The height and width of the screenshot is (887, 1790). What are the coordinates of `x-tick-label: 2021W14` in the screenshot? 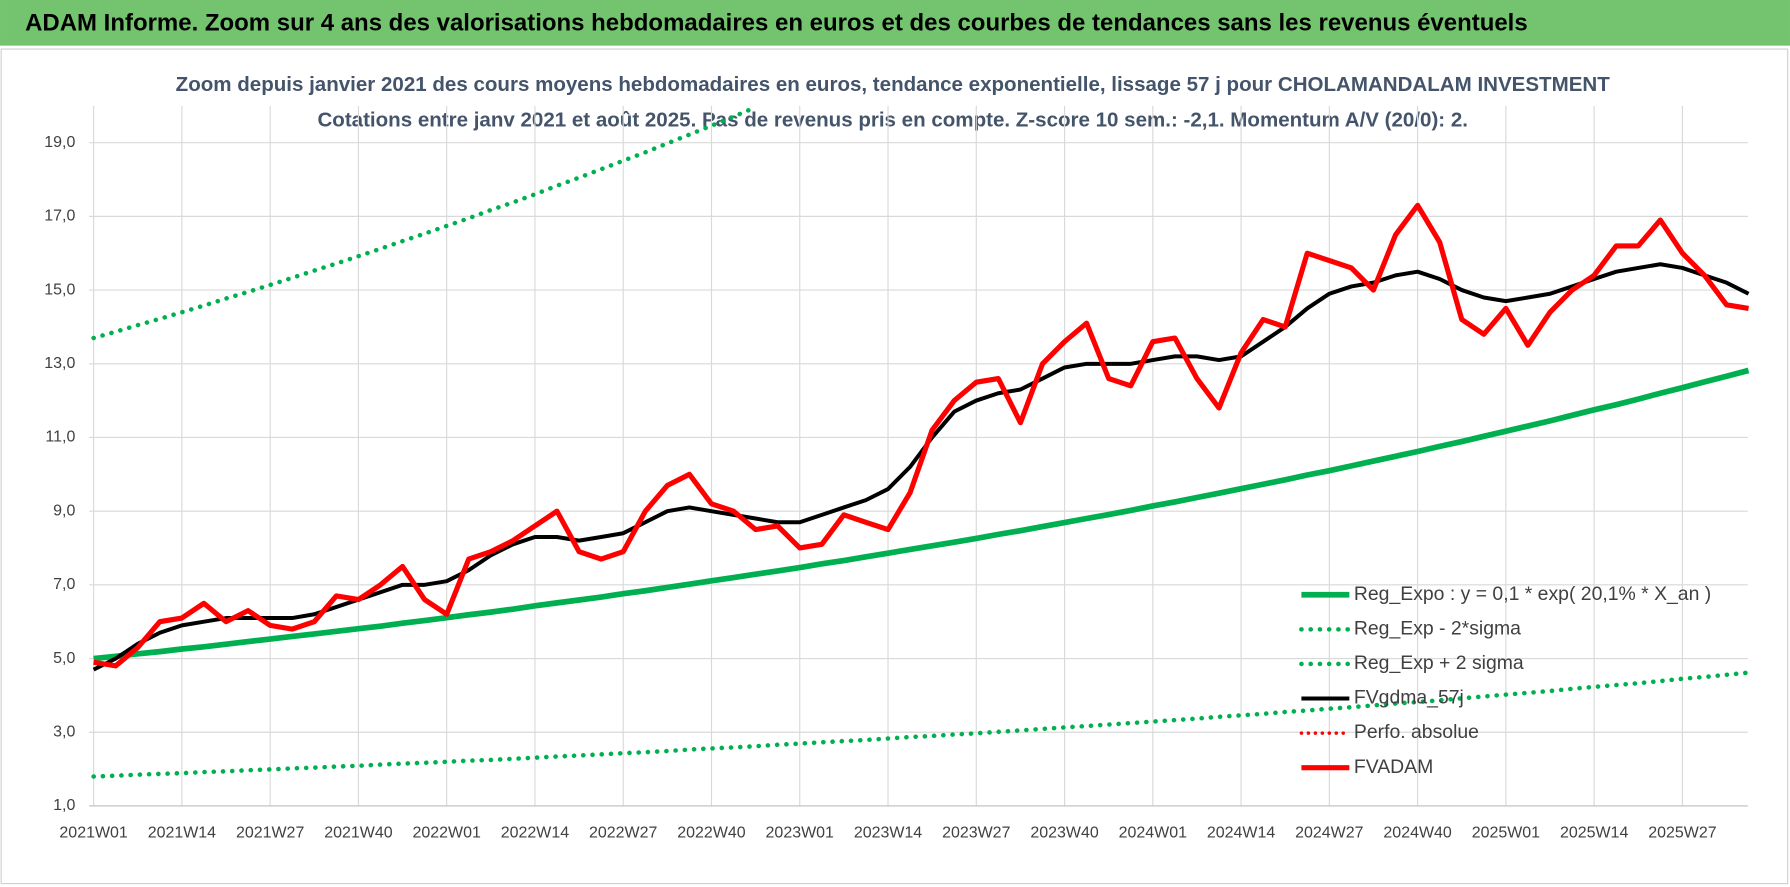 It's located at (182, 833).